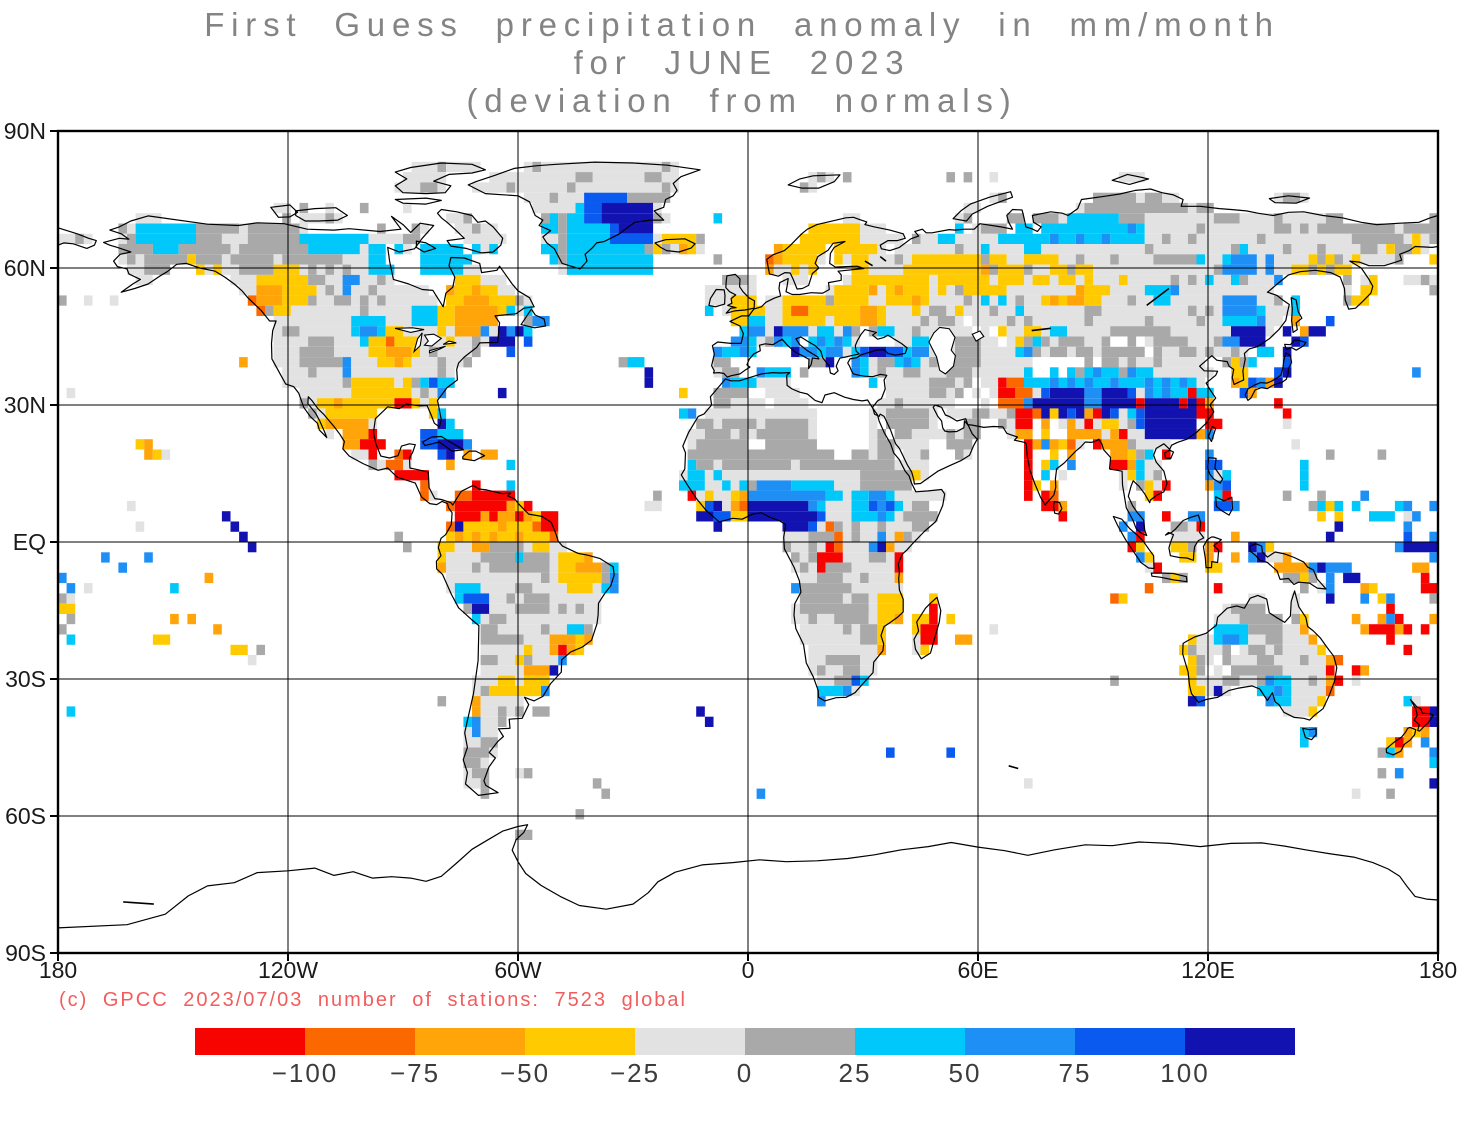 The width and height of the screenshot is (1479, 1130). I want to click on svg-text: 50, so click(965, 1073).